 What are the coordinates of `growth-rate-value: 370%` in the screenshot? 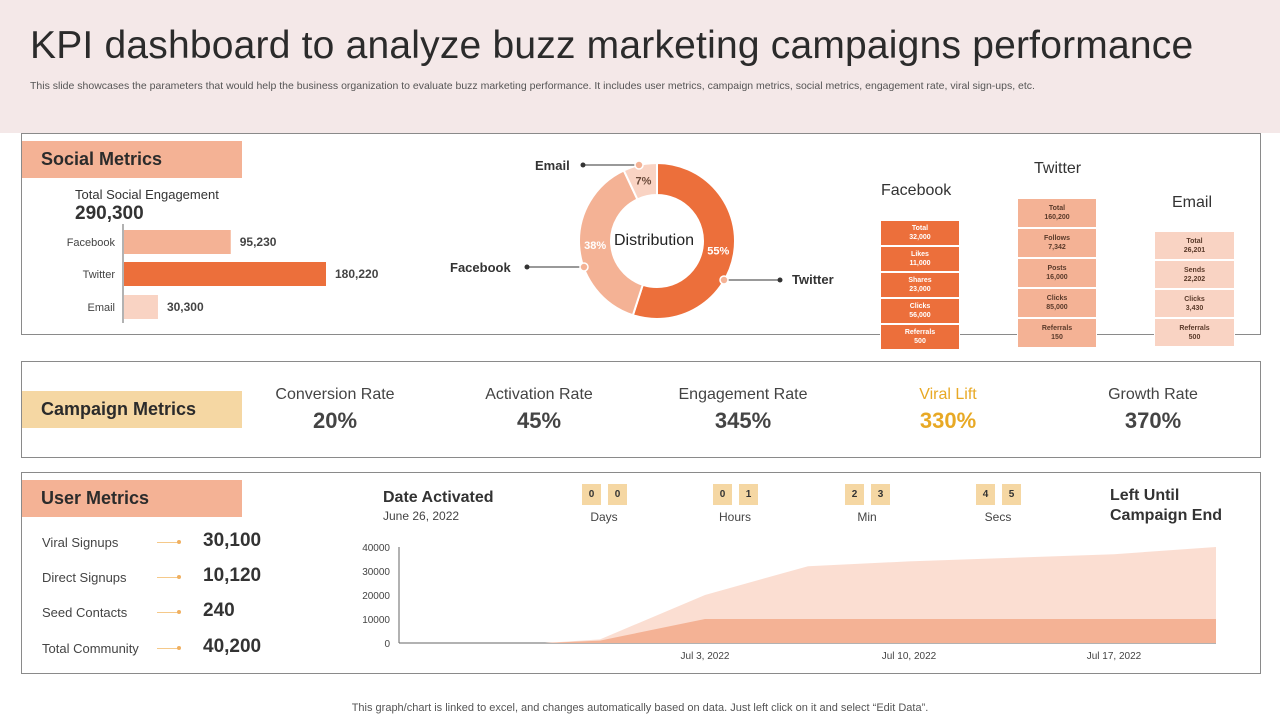 It's located at (1153, 420).